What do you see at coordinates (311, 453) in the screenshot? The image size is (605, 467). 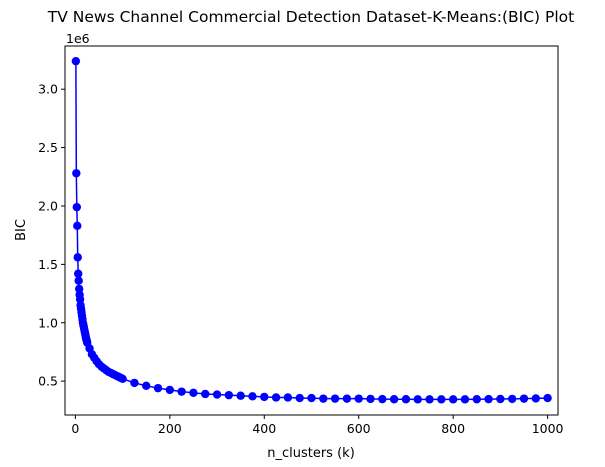 I see `x-axis-label: n_clusters (k)` at bounding box center [311, 453].